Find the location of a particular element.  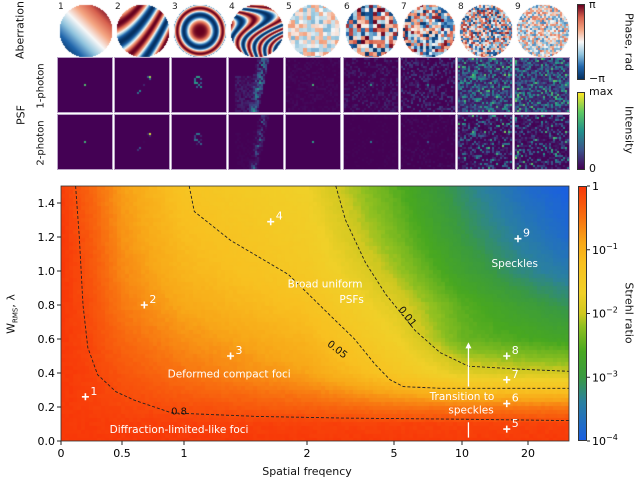

phase-colorbar is located at coordinates (581, 42).